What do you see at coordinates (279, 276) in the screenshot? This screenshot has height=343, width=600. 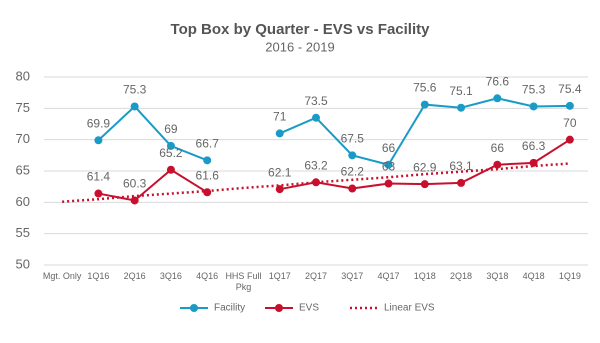 I see `x-tick-label: 1Q17` at bounding box center [279, 276].